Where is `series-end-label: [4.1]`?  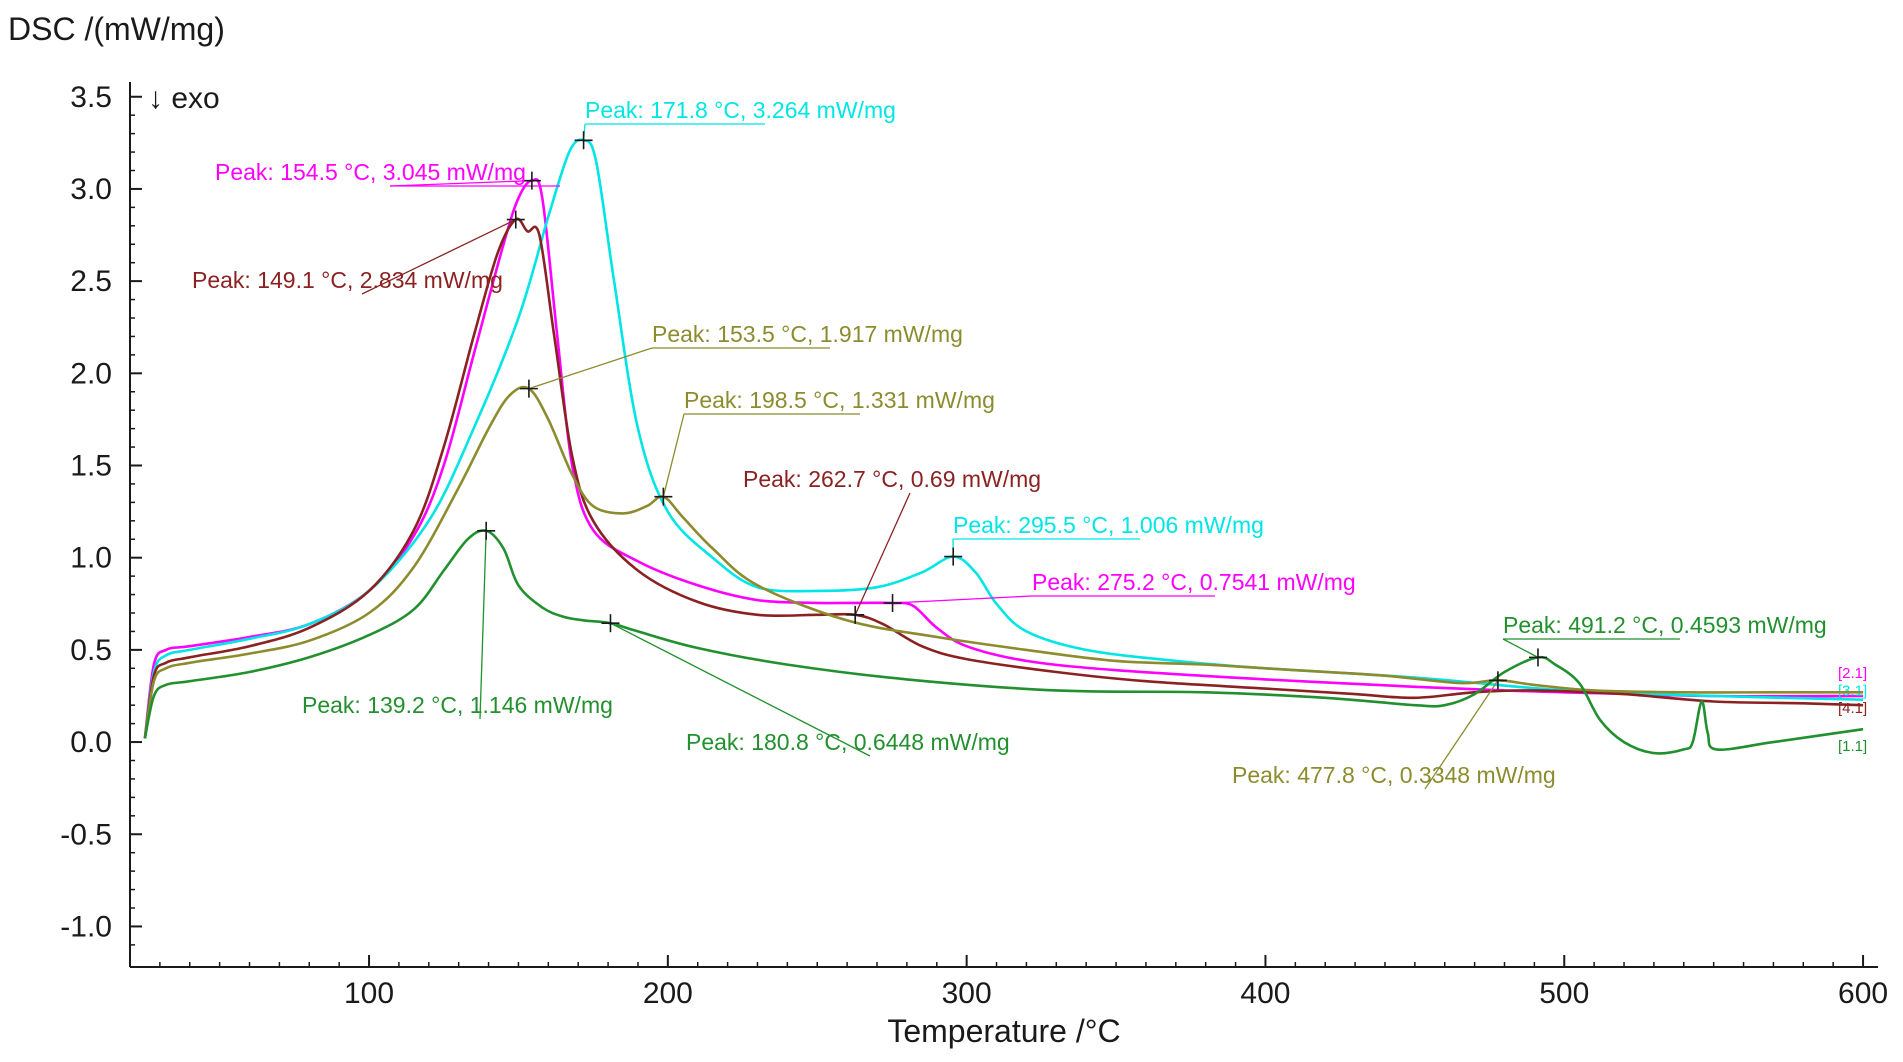
series-end-label: [4.1] is located at coordinates (1852, 708).